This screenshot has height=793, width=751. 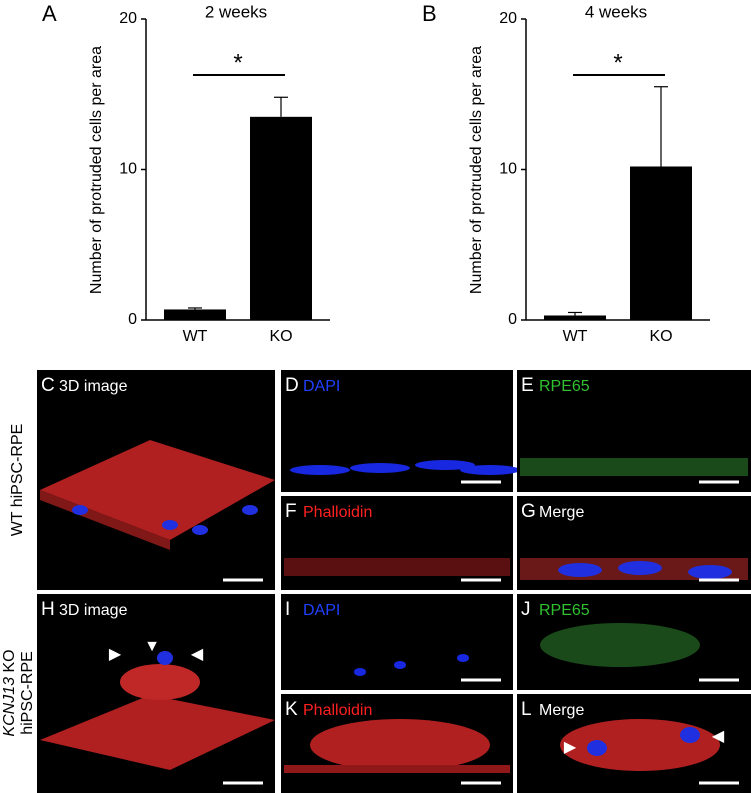 I want to click on cell-edge, so click(x=105, y=520).